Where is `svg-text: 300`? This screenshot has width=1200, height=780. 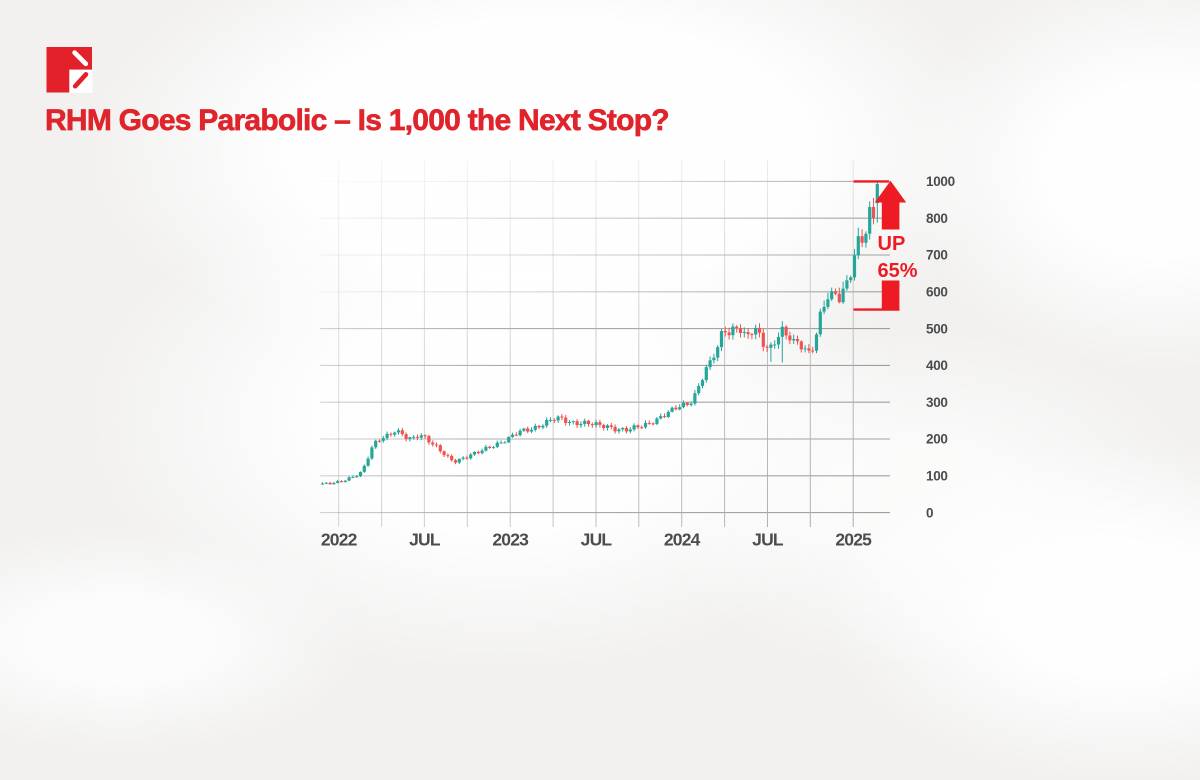
svg-text: 300 is located at coordinates (937, 402).